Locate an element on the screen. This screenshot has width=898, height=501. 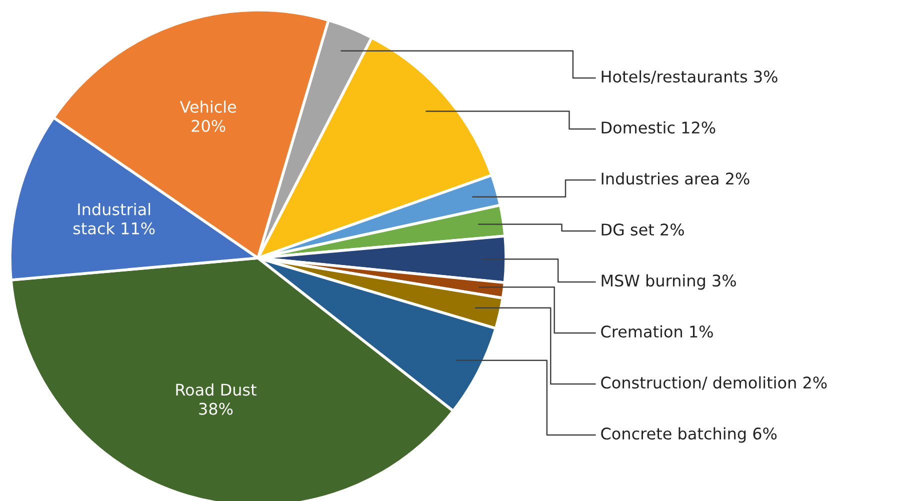
slice-label: Road Dust is located at coordinates (216, 389).